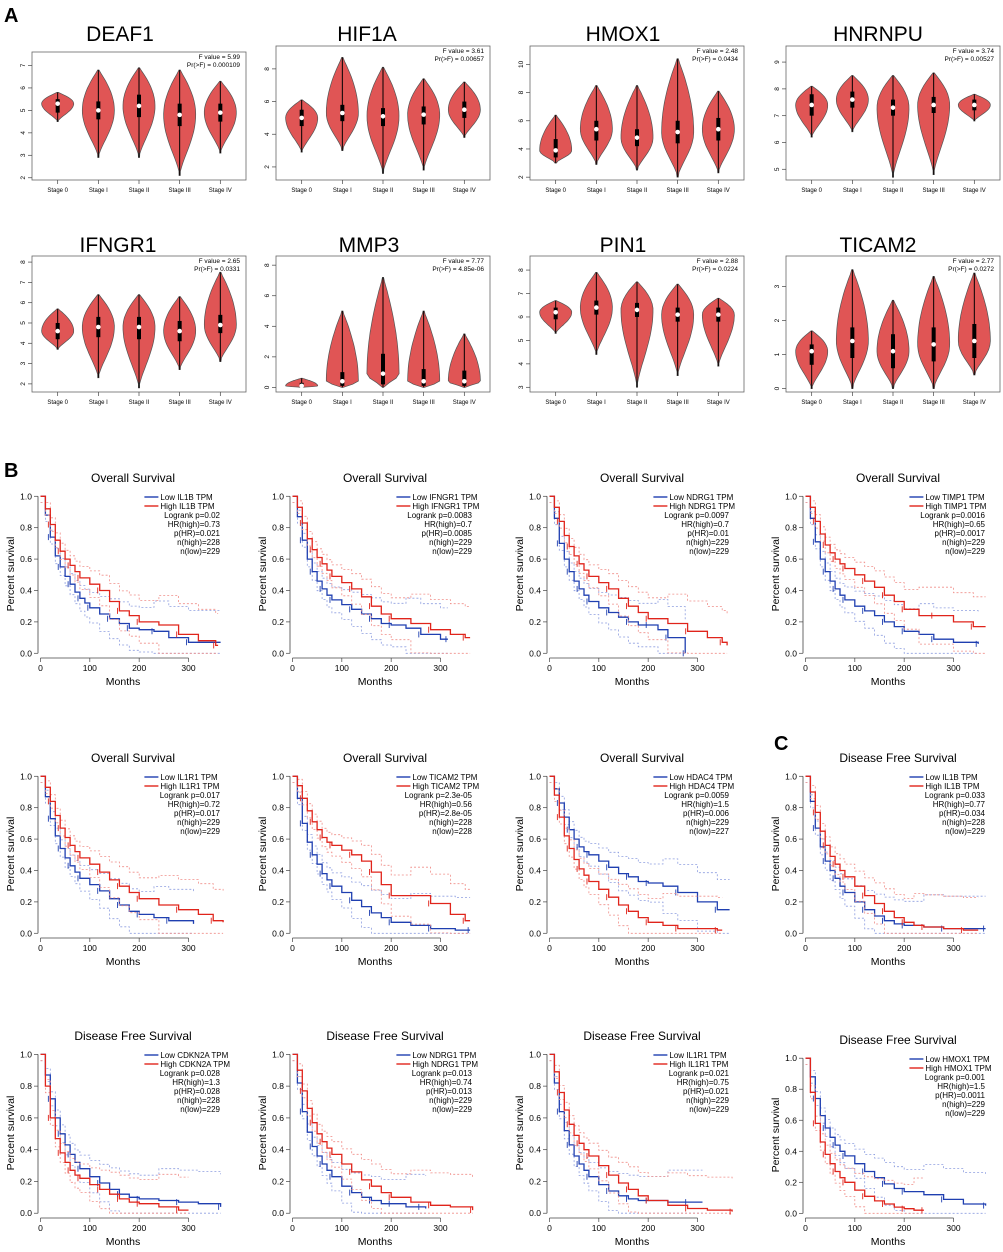 The image size is (1003, 1252). What do you see at coordinates (186, 497) in the screenshot?
I see `legend-low-label: Low IL1B TPM` at bounding box center [186, 497].